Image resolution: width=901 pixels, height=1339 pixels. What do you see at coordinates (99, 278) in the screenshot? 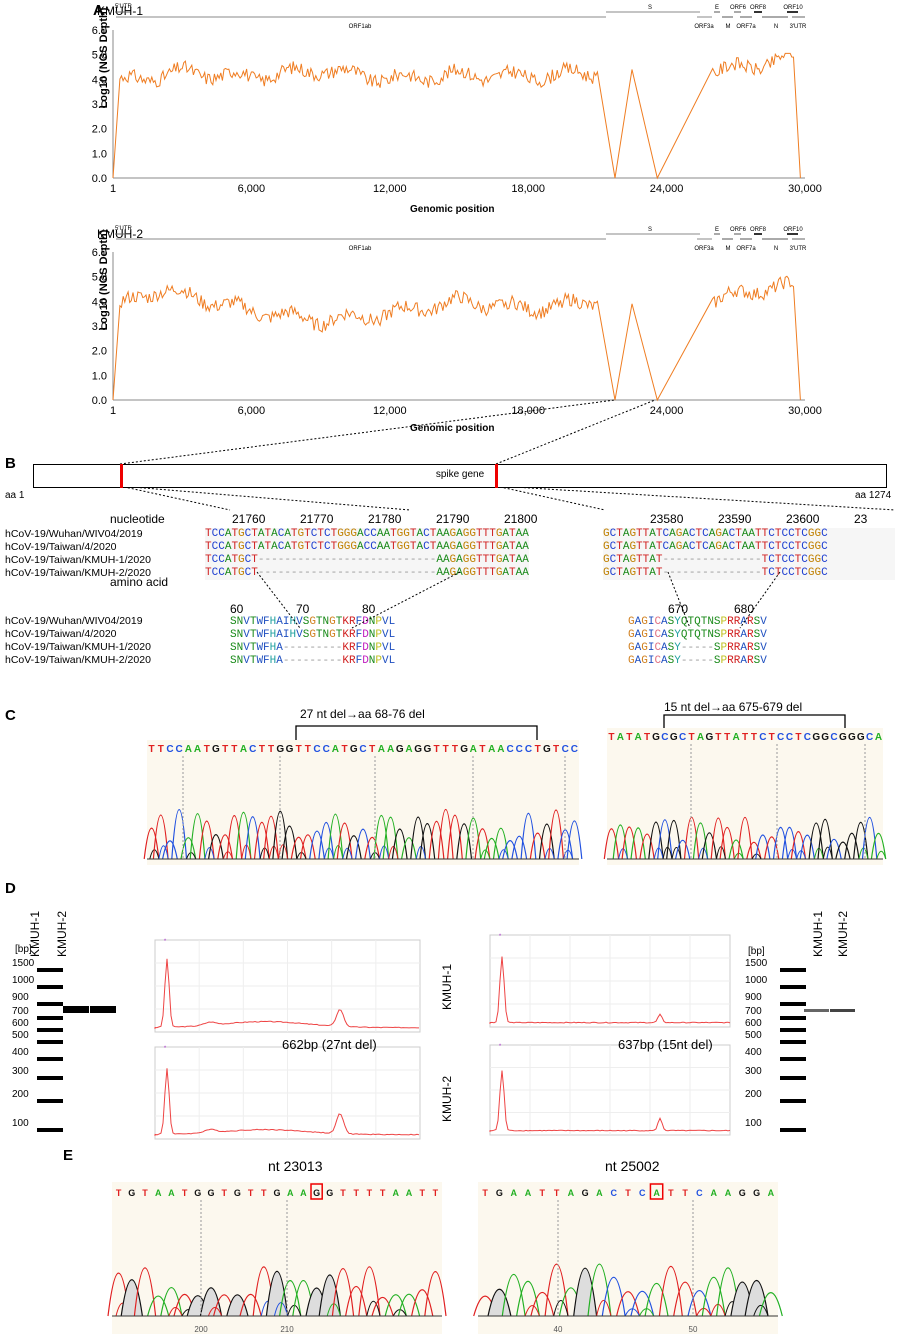
I see `y-tick-label: 5.0` at bounding box center [99, 278].